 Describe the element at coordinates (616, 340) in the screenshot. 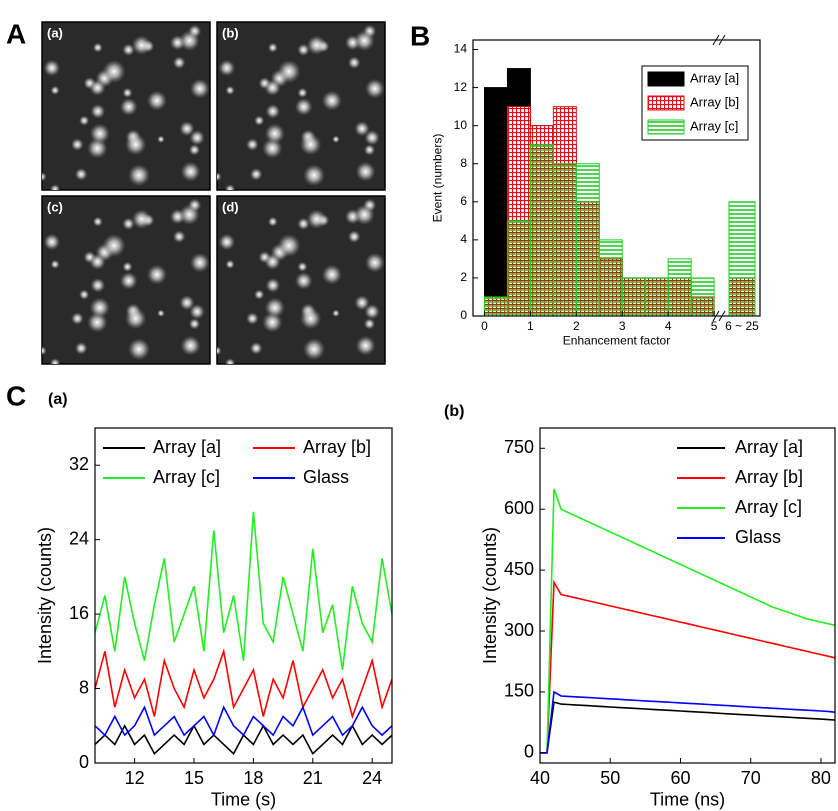

I see `x-axis-label: Enhancement factor` at that location.